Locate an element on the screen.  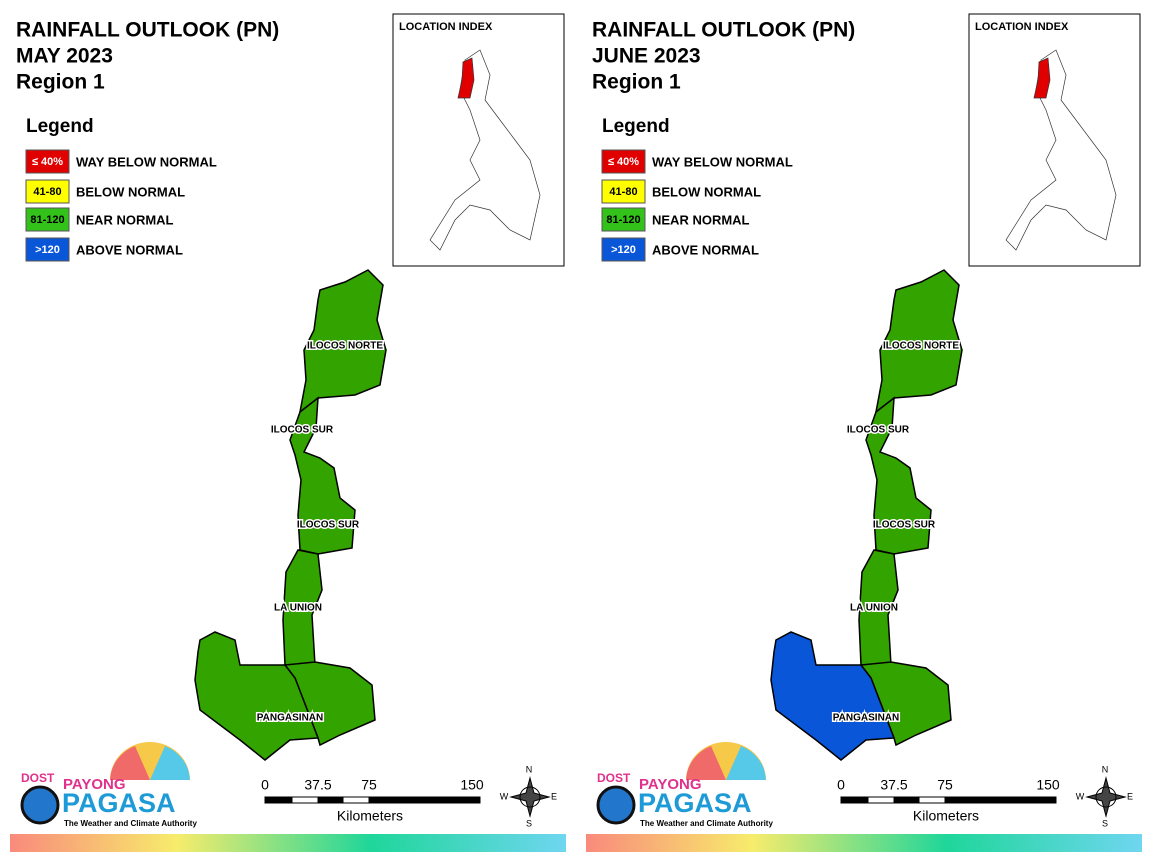
scale-label: 75 is located at coordinates (945, 785).